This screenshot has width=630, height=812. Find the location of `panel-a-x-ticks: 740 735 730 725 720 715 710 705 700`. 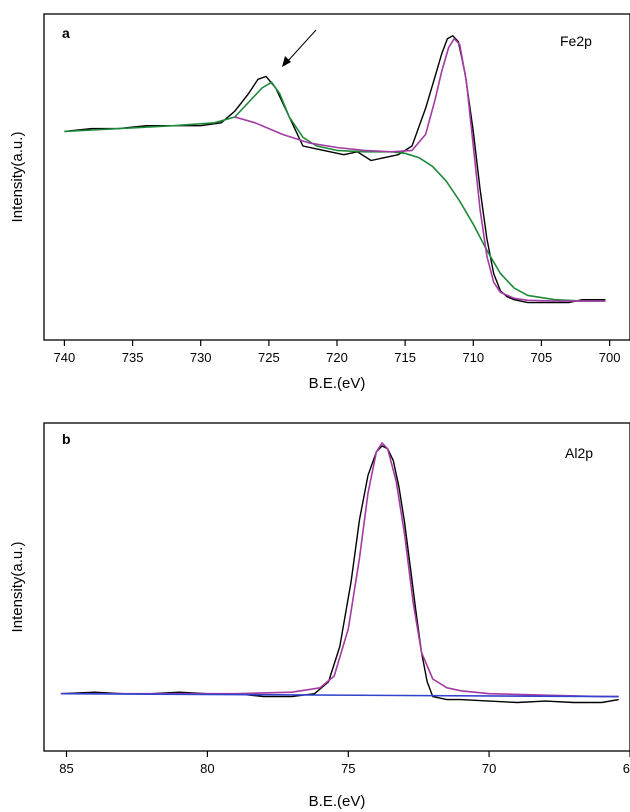

panel-a-x-ticks: 740 735 730 725 720 715 710 705 700 is located at coordinates (337, 352).